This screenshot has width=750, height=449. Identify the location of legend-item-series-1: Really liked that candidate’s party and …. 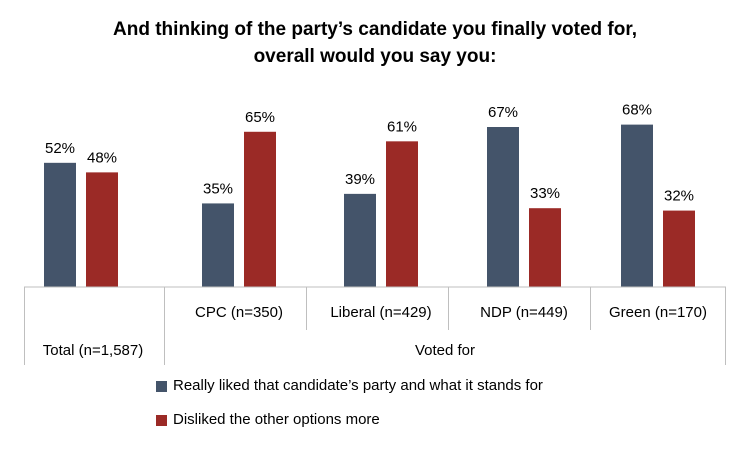
(349, 386).